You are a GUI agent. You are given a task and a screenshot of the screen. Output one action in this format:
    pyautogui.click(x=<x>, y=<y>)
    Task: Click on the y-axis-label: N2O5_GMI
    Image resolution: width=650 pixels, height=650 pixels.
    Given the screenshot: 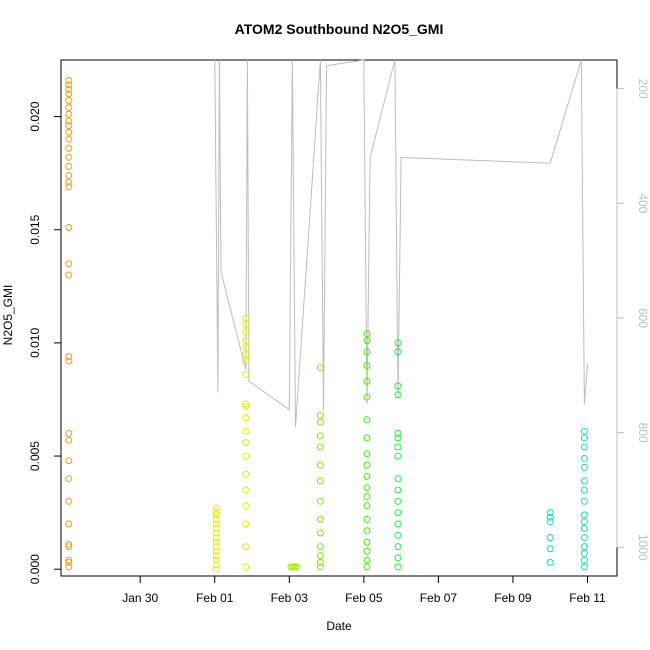 What is the action you would take?
    pyautogui.click(x=8, y=315)
    